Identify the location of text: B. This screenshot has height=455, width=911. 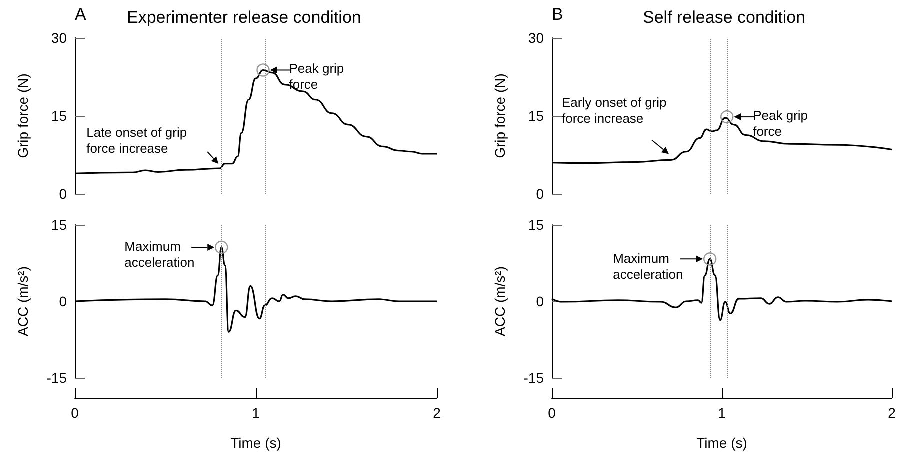
(558, 14).